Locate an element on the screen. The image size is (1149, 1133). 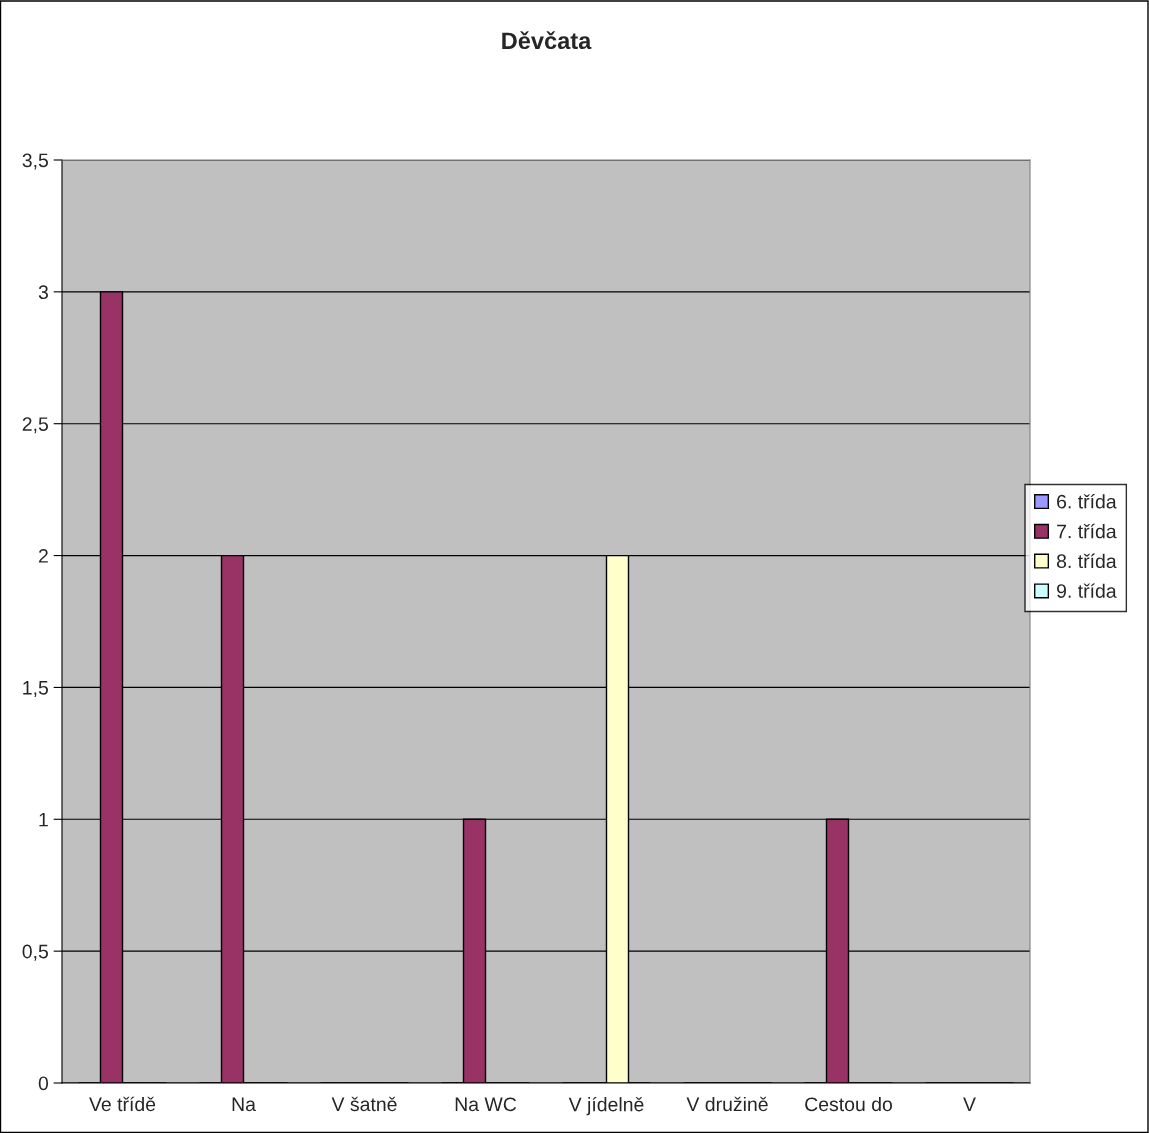
x-tick-label: Na is located at coordinates (244, 1104).